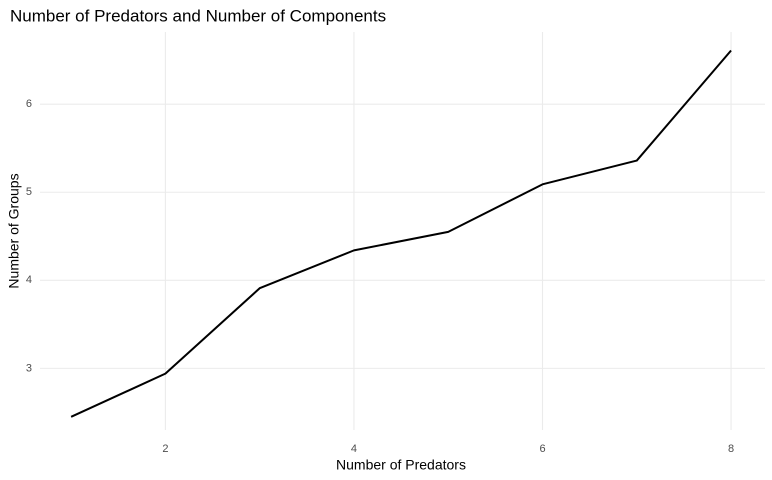 Image resolution: width=772 pixels, height=480 pixels. Describe the element at coordinates (165, 449) in the screenshot. I see `x-tick-label: 2` at that location.